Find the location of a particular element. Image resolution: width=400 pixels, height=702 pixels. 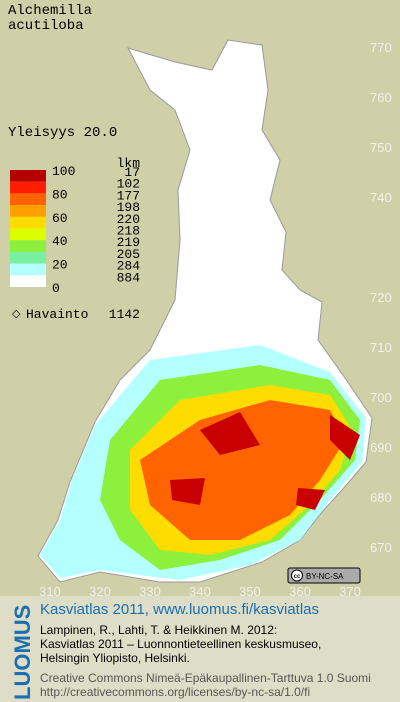

species-title: acutiloba is located at coordinates (46, 26).